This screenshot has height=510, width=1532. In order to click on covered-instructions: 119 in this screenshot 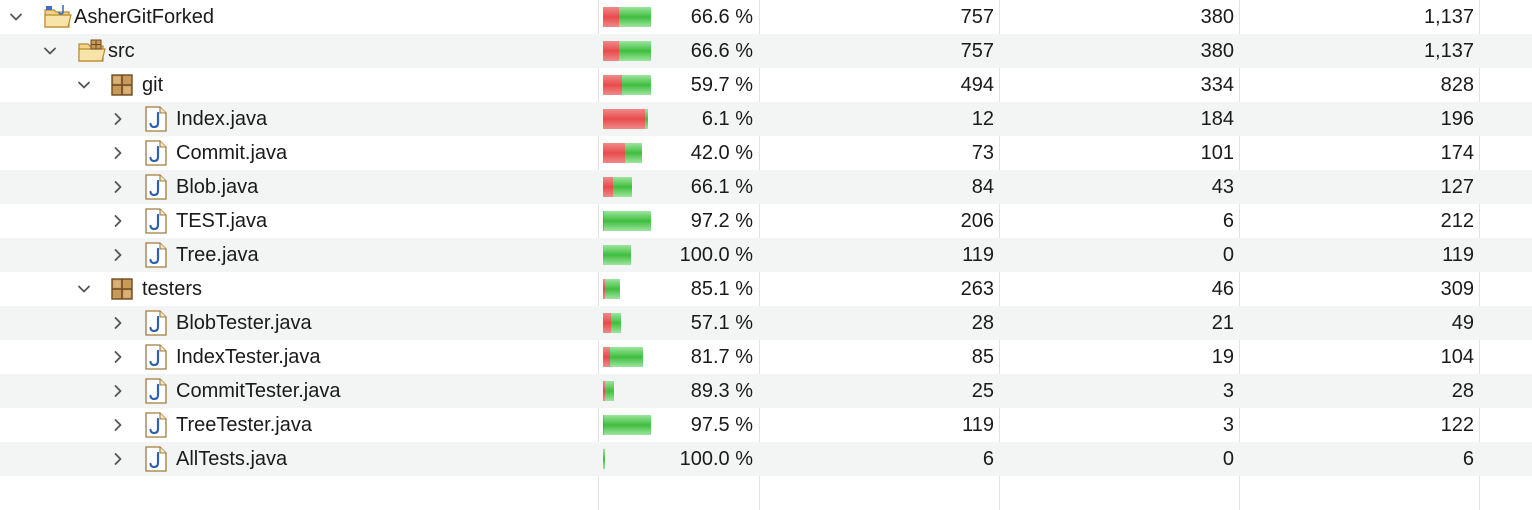, I will do `click(978, 425)`.